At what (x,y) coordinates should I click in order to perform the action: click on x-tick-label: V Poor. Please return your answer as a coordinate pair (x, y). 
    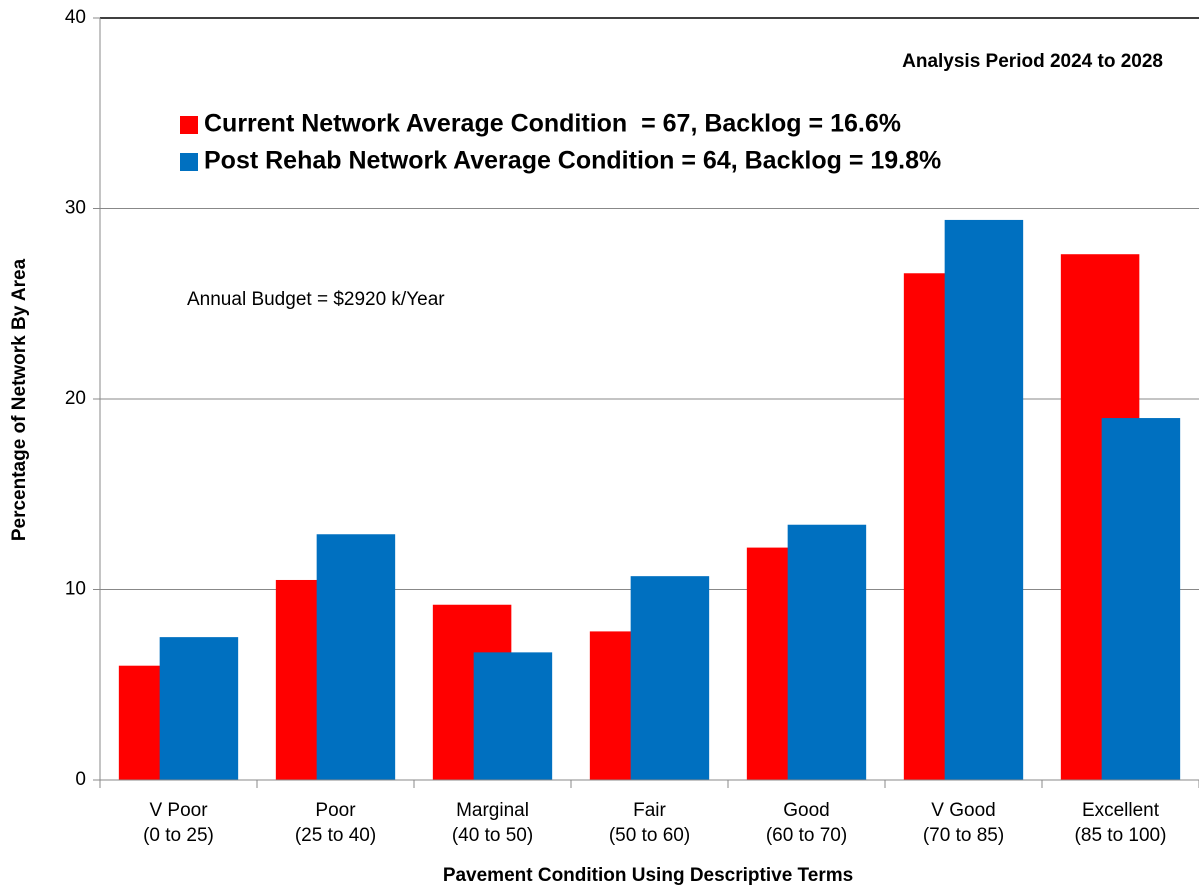
    Looking at the image, I should click on (178, 810).